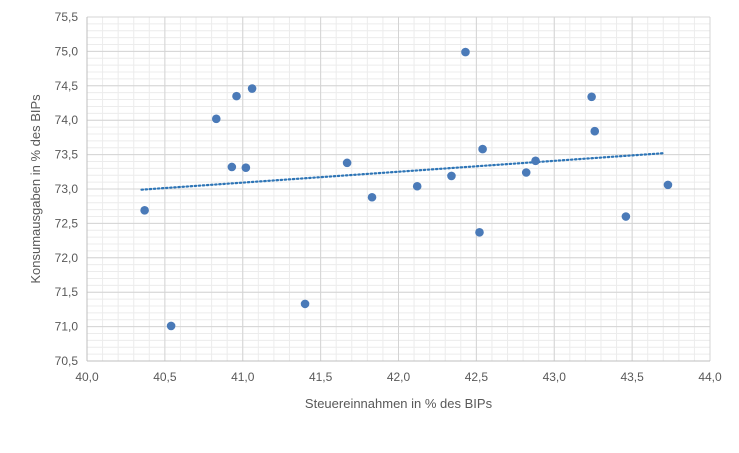  Describe the element at coordinates (321, 377) in the screenshot. I see `x-tick-label: 41,5` at that location.